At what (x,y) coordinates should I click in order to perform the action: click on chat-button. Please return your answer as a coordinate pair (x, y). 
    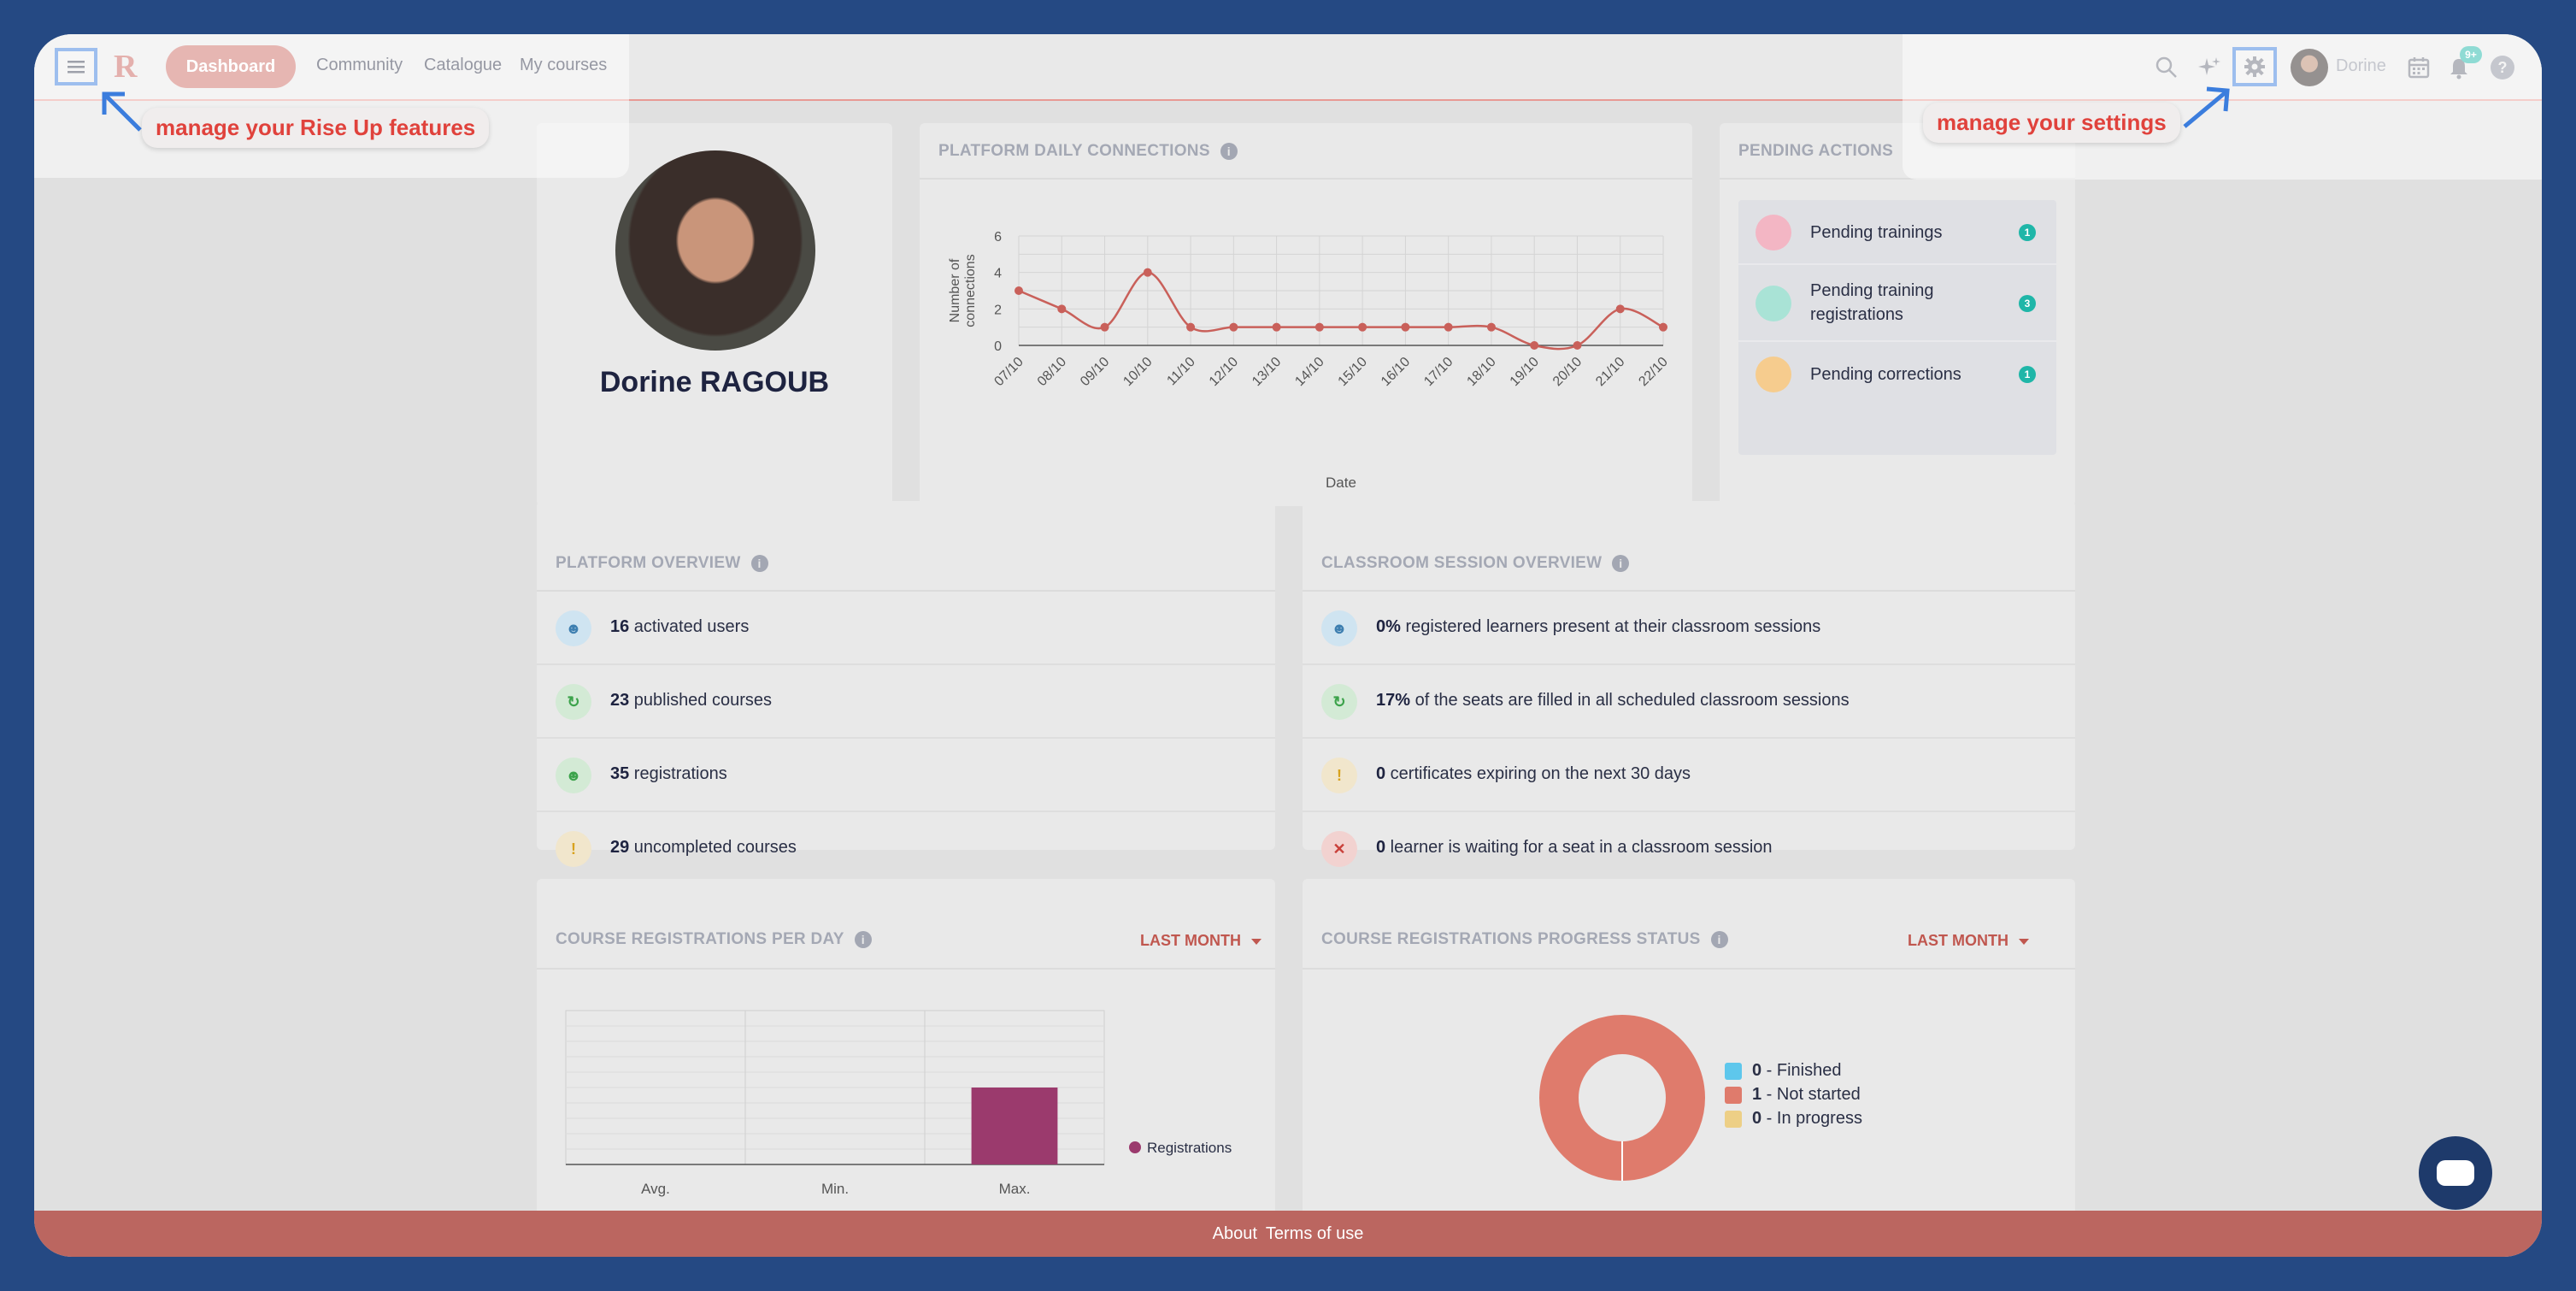
    Looking at the image, I should click on (2455, 1173).